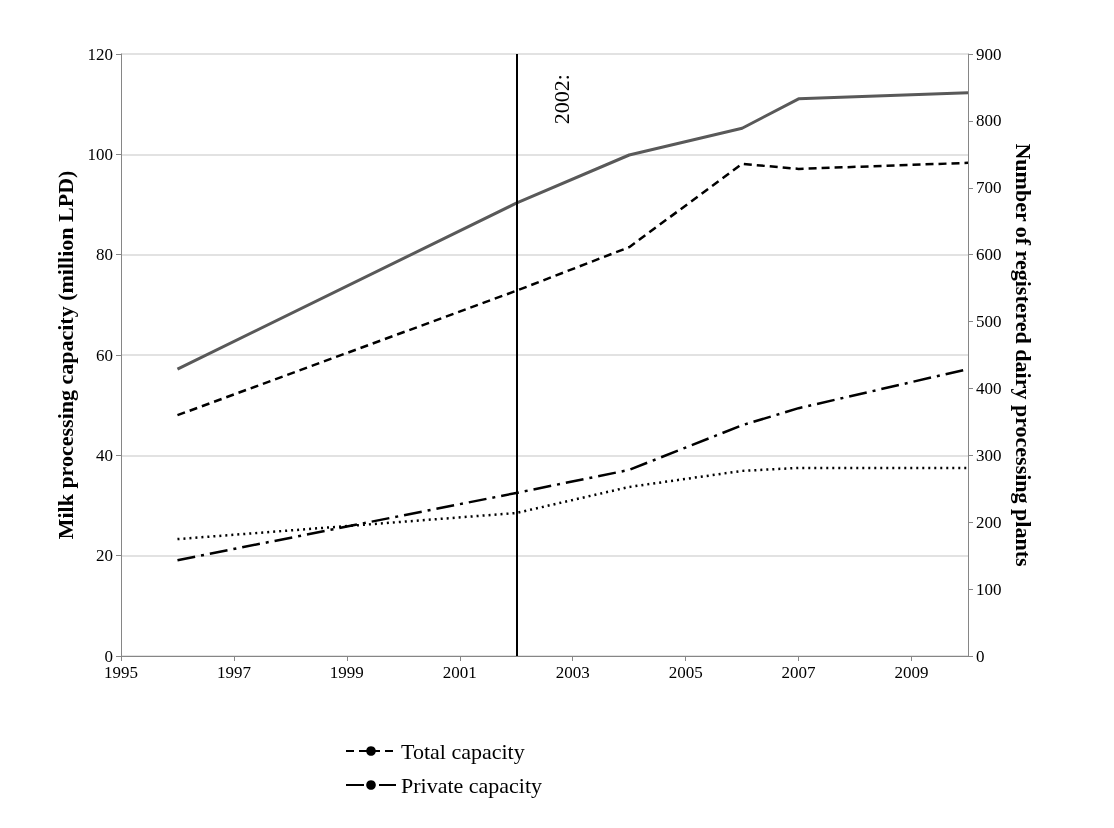 This screenshot has width=1114, height=828. What do you see at coordinates (346, 672) in the screenshot?
I see `x-tick-label: 1999` at bounding box center [346, 672].